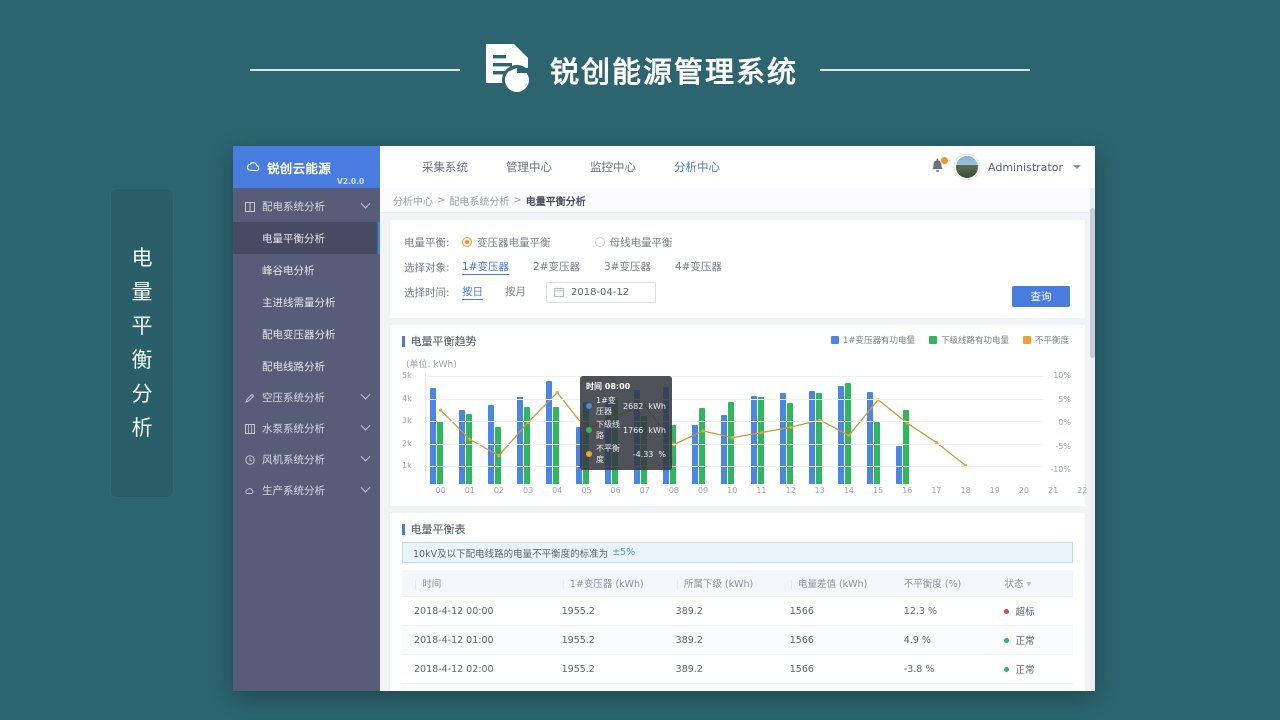  What do you see at coordinates (1032, 640) in the screenshot?
I see `cell-status: 正常` at bounding box center [1032, 640].